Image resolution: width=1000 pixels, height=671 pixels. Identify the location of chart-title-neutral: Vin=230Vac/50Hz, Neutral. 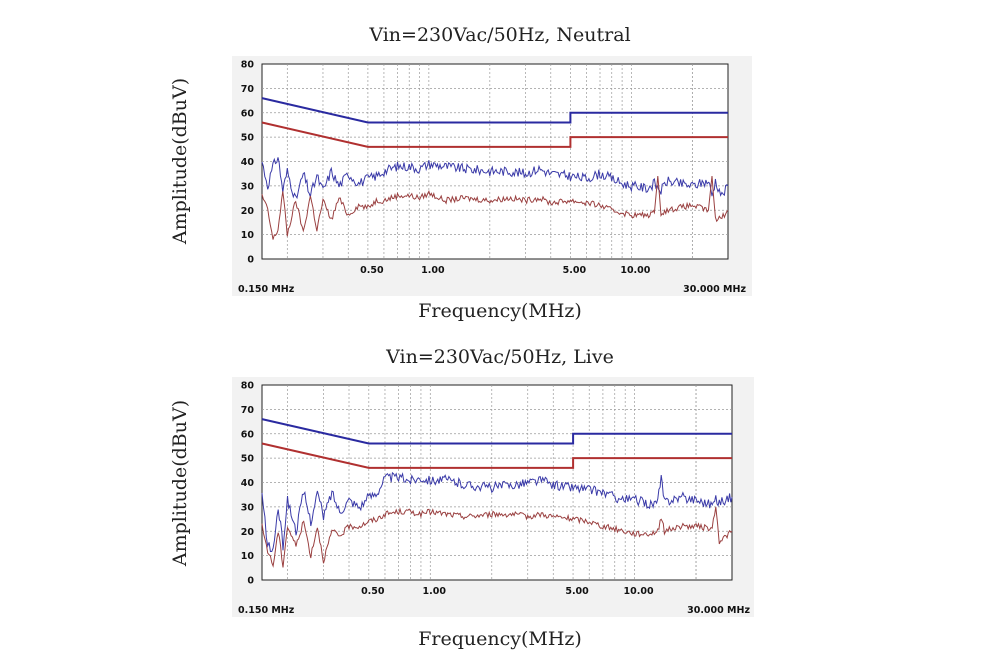
(500, 35).